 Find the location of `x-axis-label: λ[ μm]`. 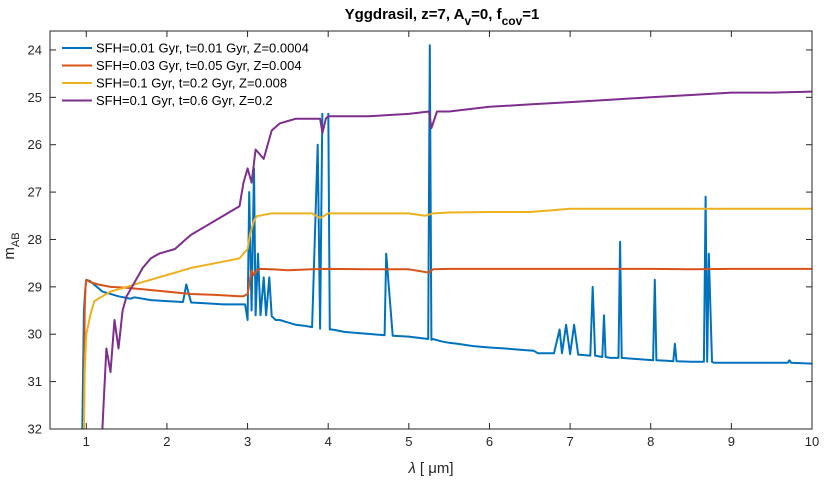

x-axis-label: λ[ μm] is located at coordinates (430, 468).